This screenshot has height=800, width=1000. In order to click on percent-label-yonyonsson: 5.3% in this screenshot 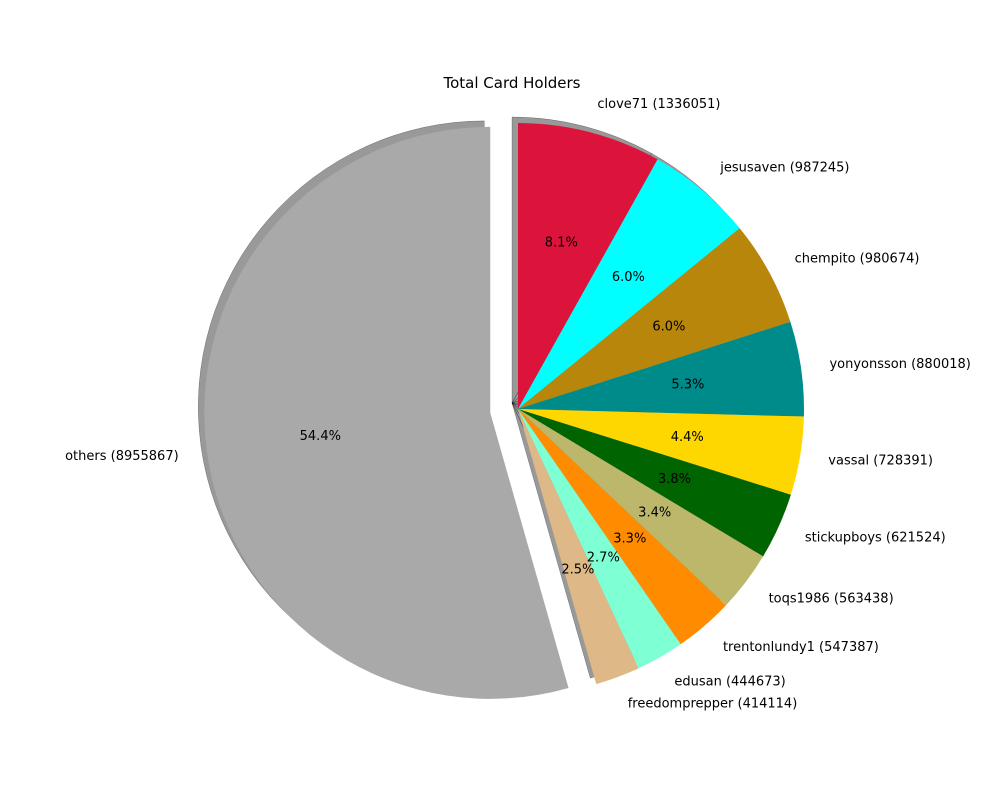, I will do `click(687, 384)`.